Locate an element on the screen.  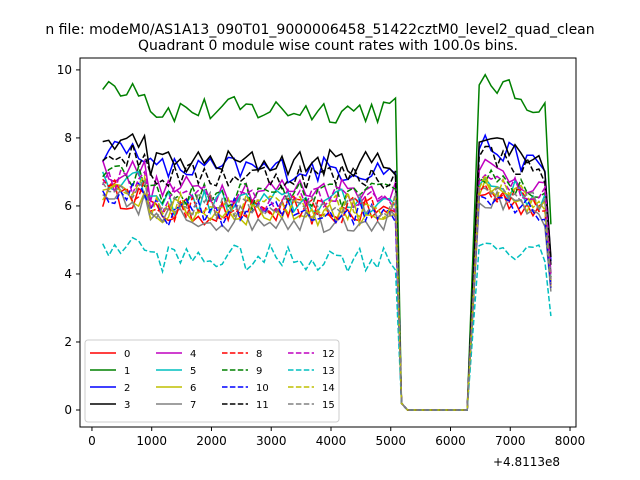
legend-label-9: 9 is located at coordinates (259, 371).